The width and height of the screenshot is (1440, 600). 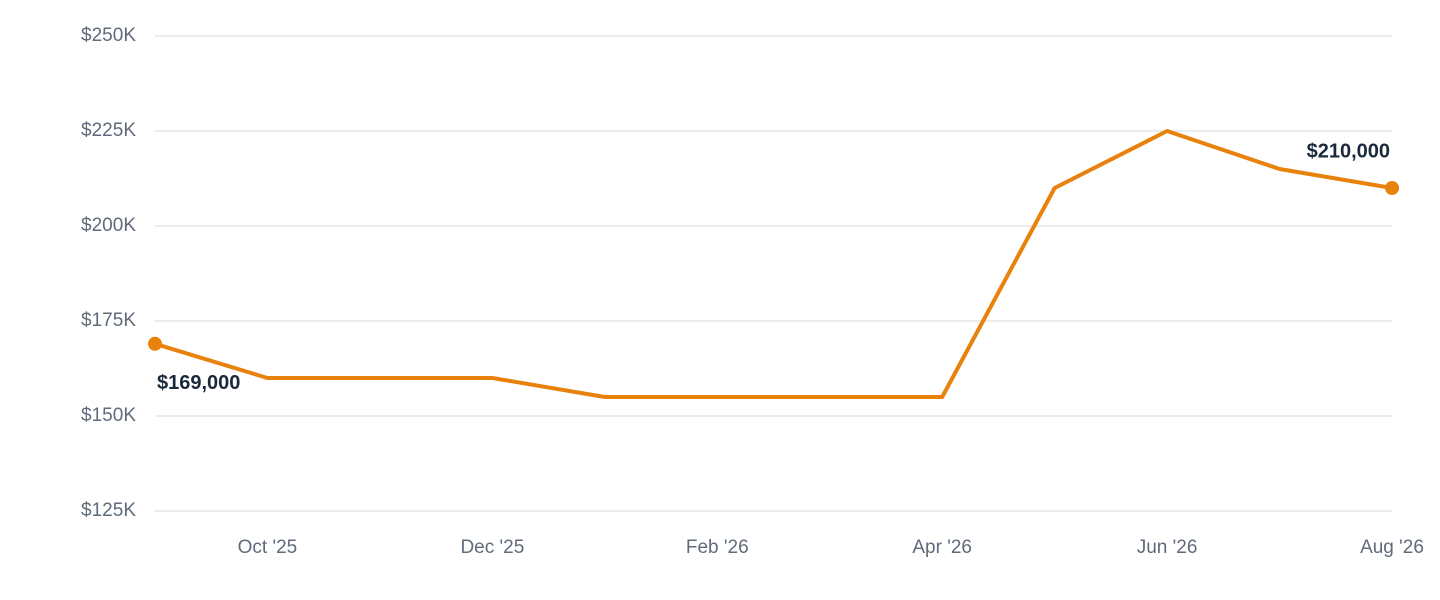 I want to click on x-tick-label: Dec '25, so click(x=492, y=547).